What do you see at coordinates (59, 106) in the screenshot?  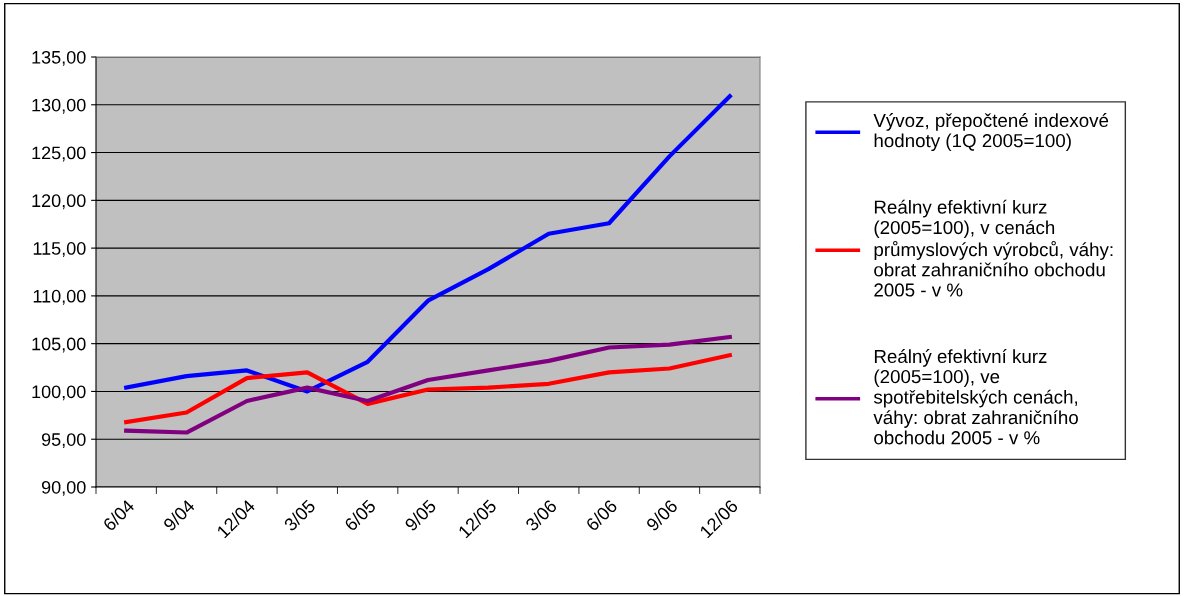 I see `y-tick-label: 130,00` at bounding box center [59, 106].